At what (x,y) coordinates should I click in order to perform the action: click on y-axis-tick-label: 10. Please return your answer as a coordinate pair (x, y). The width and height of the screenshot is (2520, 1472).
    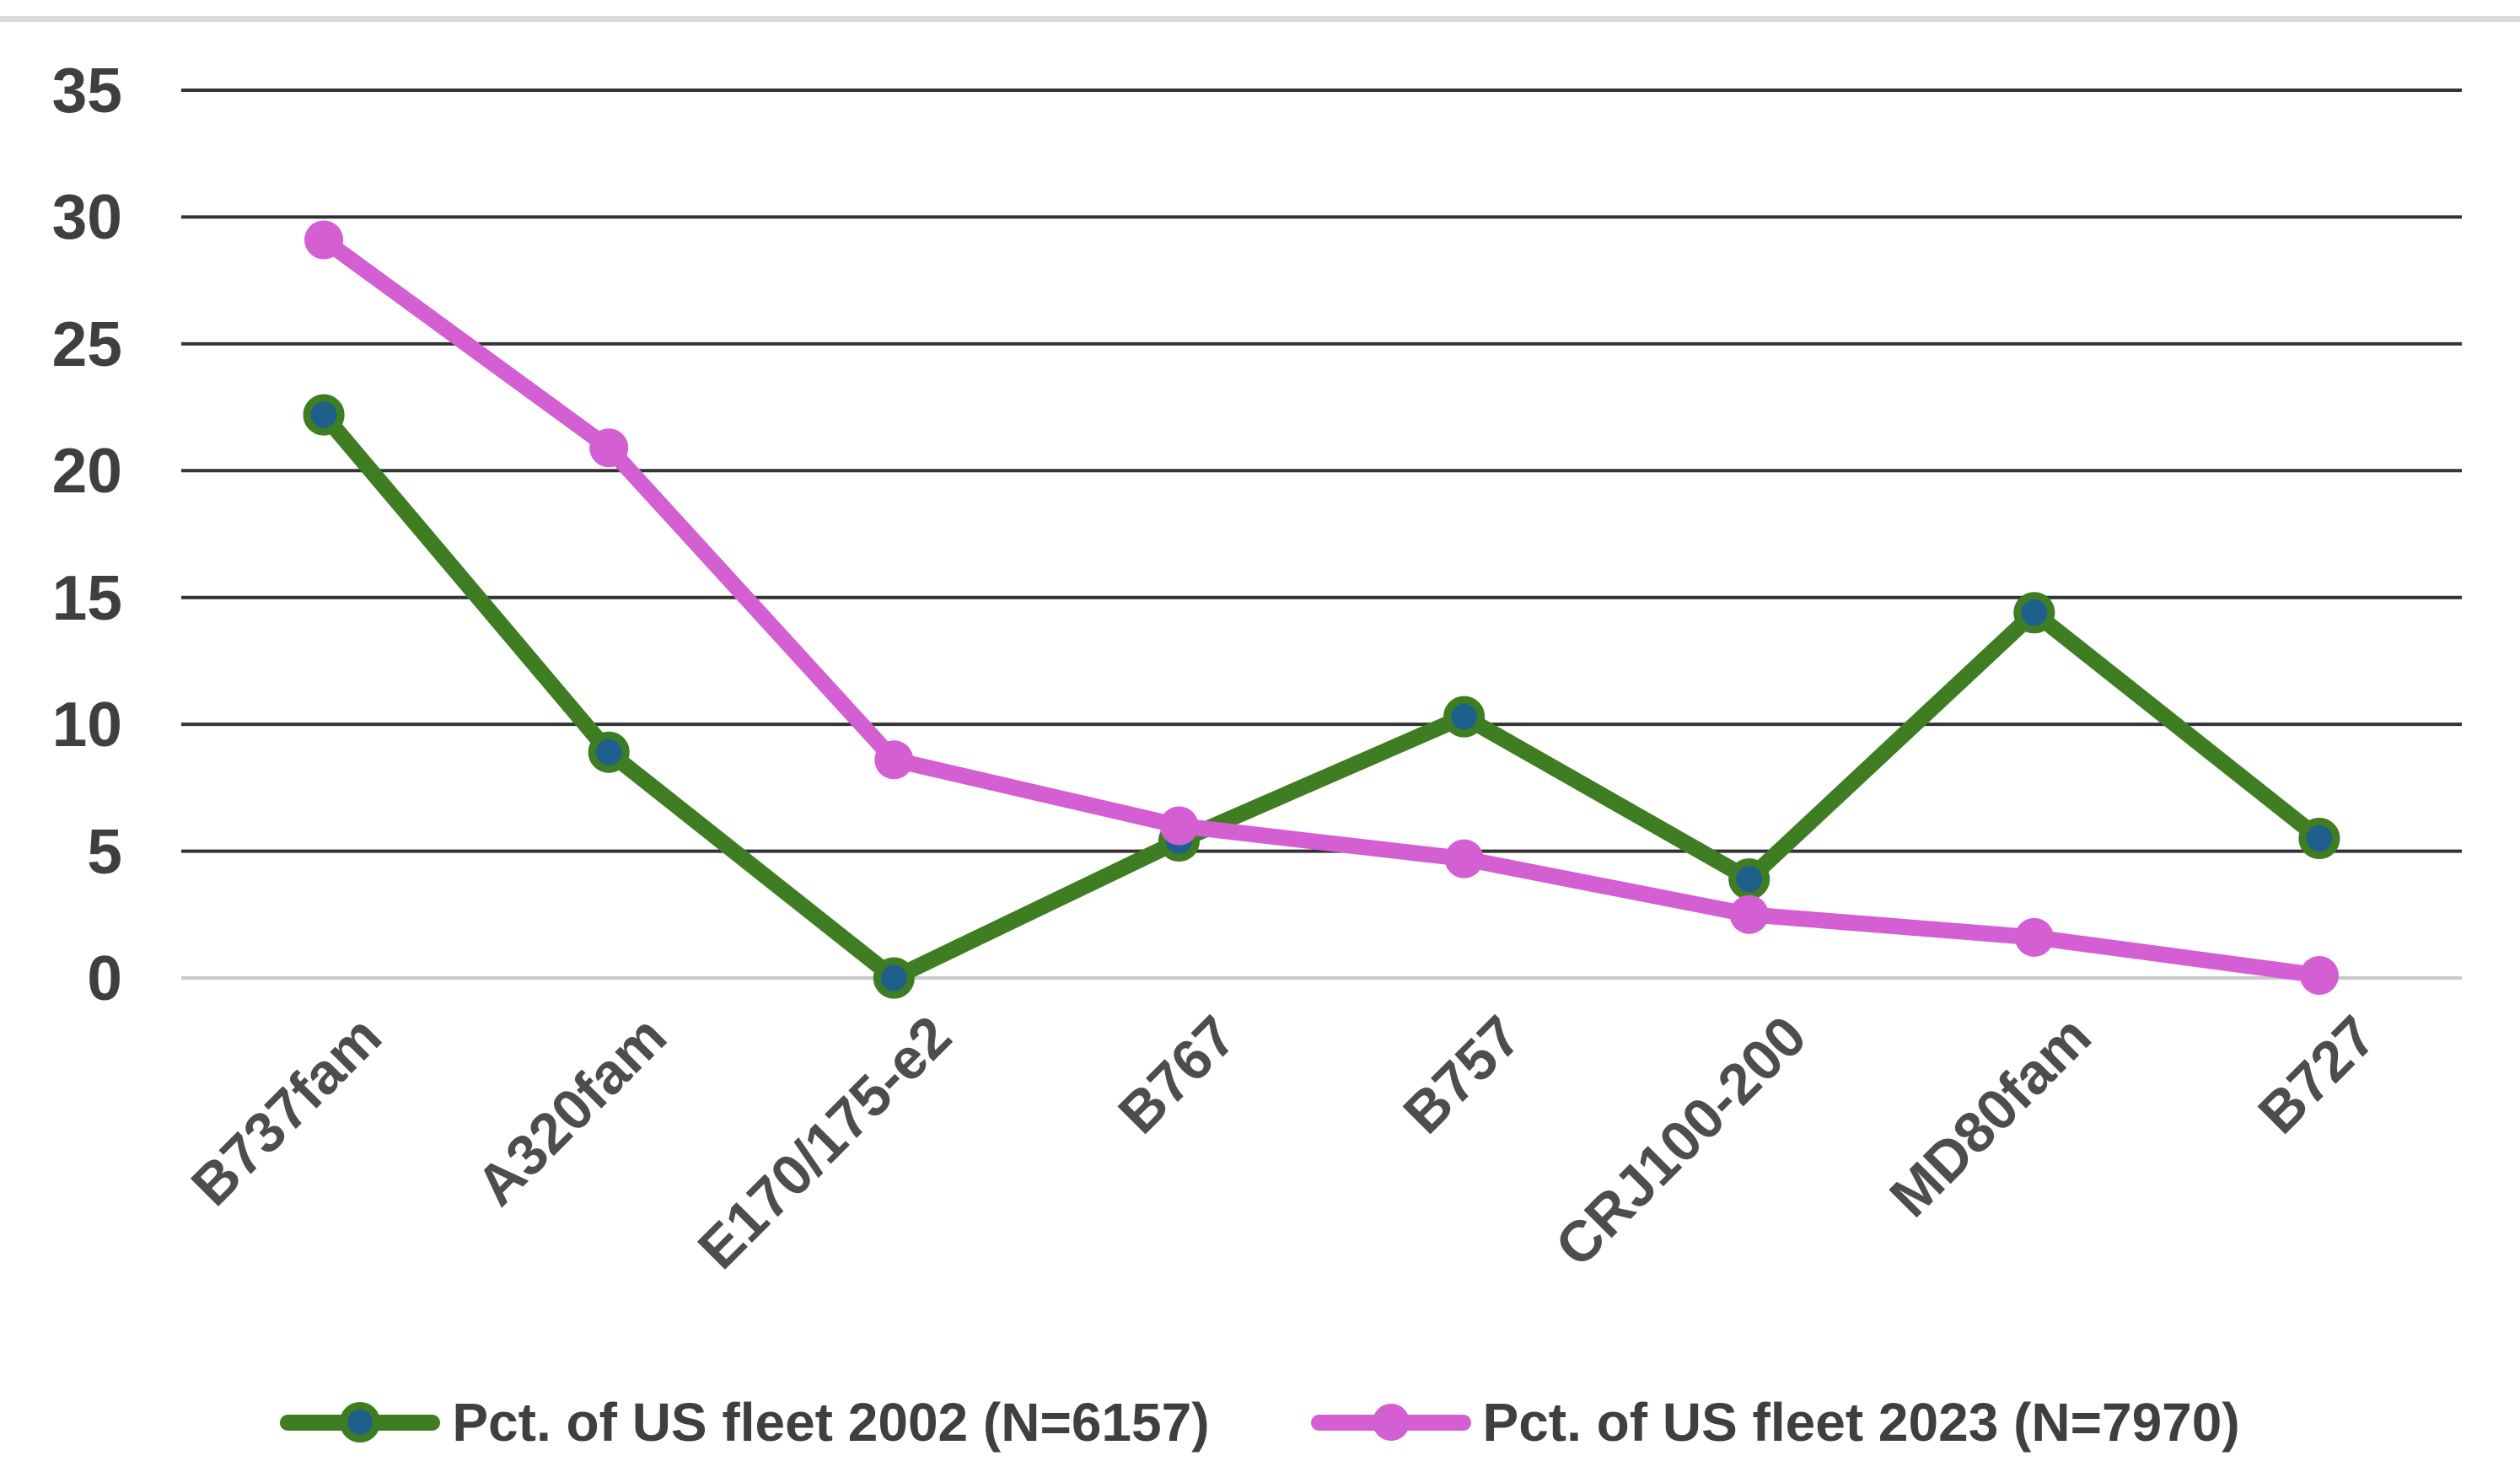
    Looking at the image, I should click on (86, 724).